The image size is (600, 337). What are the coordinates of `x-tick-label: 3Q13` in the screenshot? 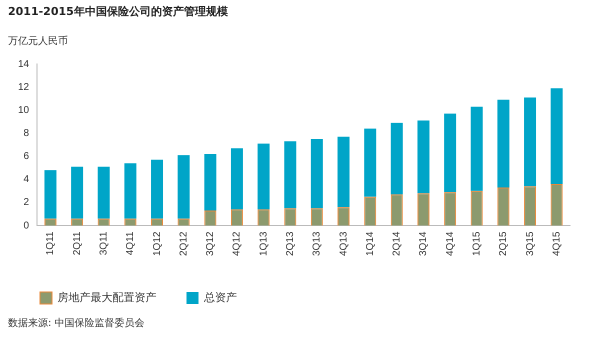 It's located at (317, 243).